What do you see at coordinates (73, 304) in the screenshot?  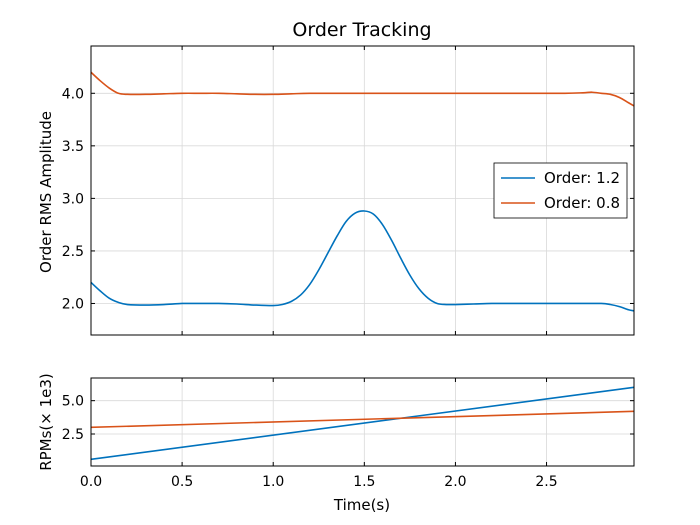 I see `top-ytick-label: 2.0` at bounding box center [73, 304].